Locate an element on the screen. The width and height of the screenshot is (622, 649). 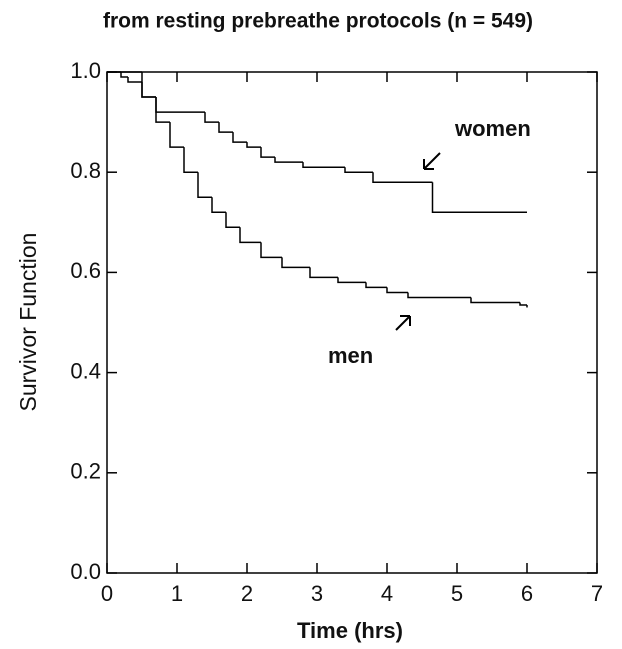
y-tick-label: 0.6 is located at coordinates (85, 270).